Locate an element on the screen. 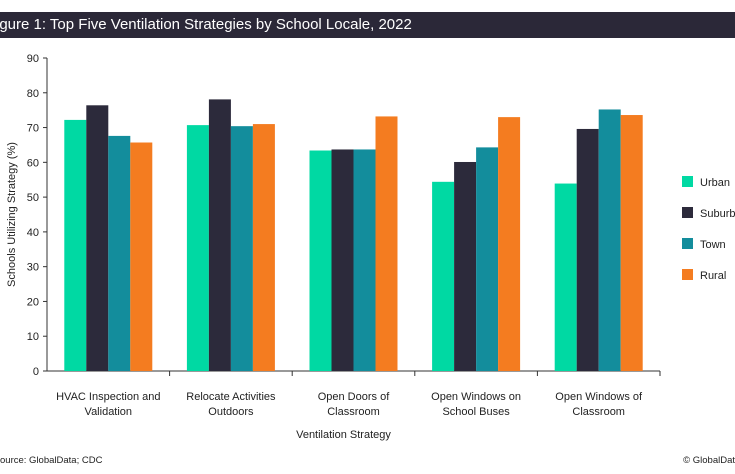  y-tick-label: 40 is located at coordinates (33, 233).